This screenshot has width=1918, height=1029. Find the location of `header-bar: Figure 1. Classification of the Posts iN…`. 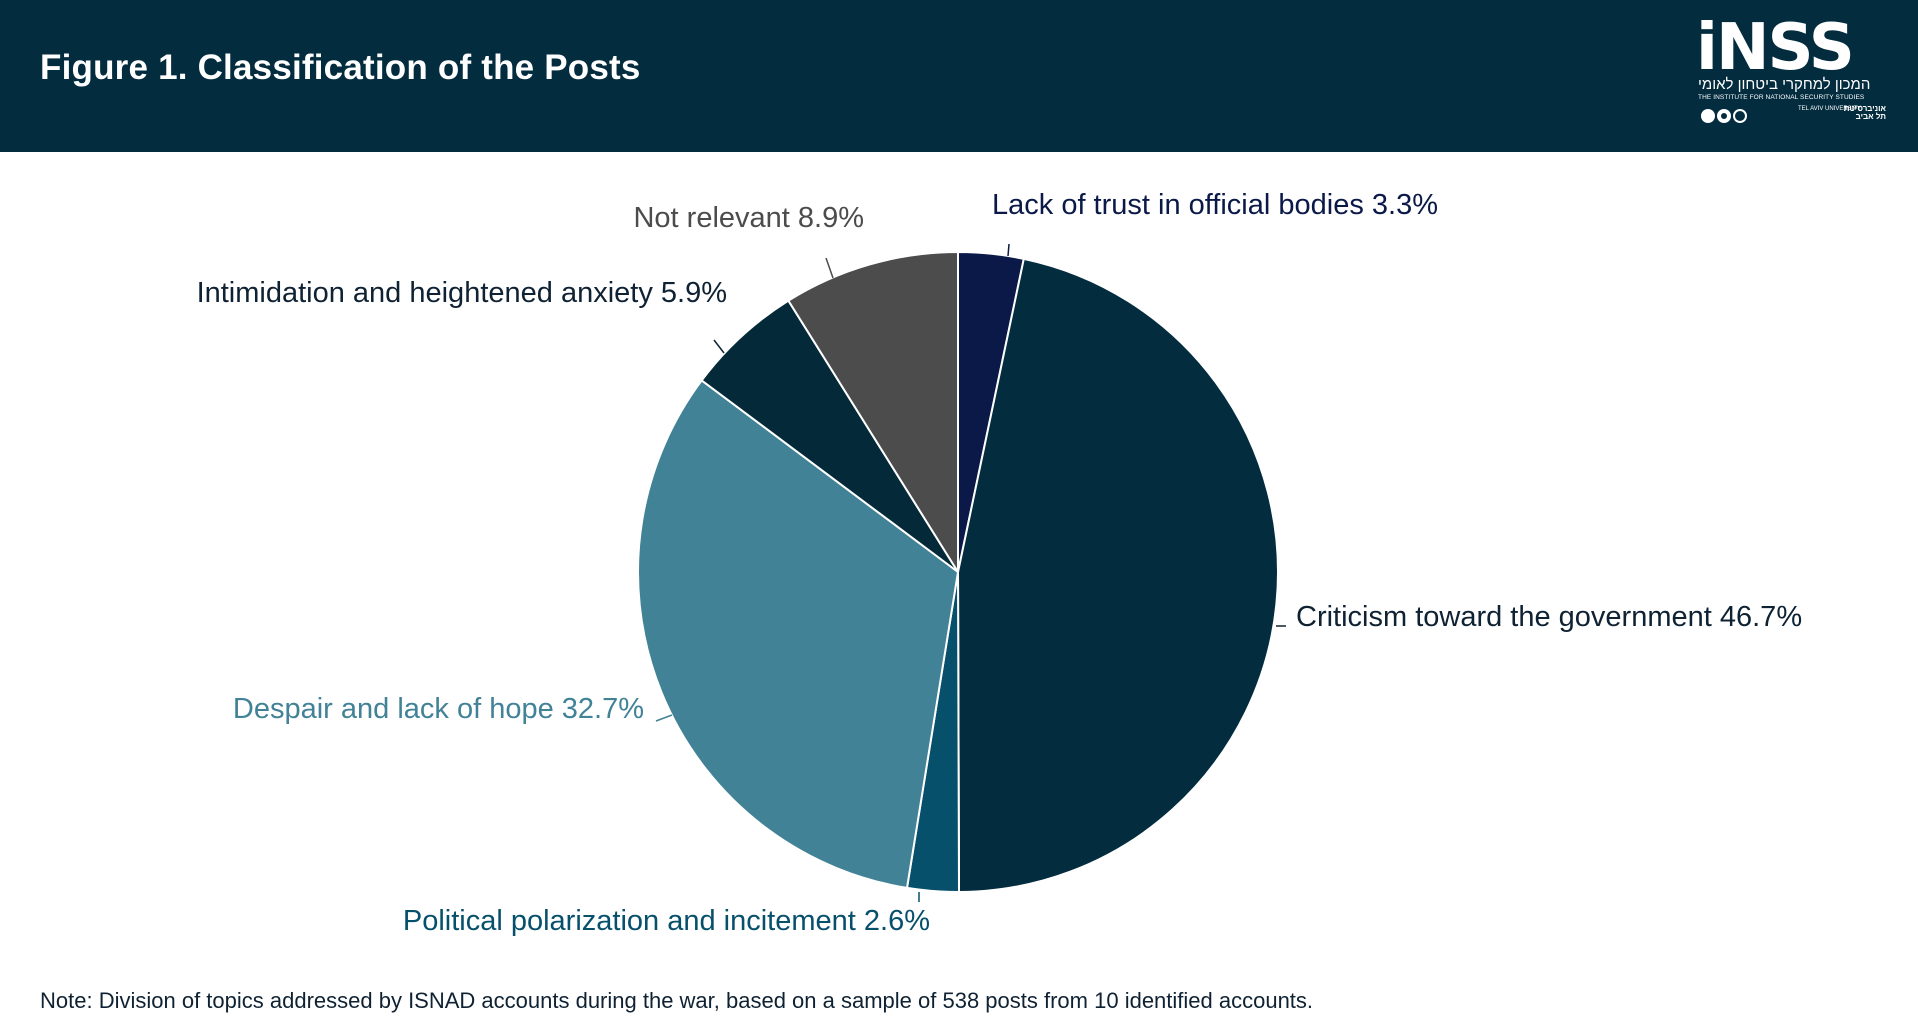

header-bar: Figure 1. Classification of the Posts iN… is located at coordinates (959, 76).